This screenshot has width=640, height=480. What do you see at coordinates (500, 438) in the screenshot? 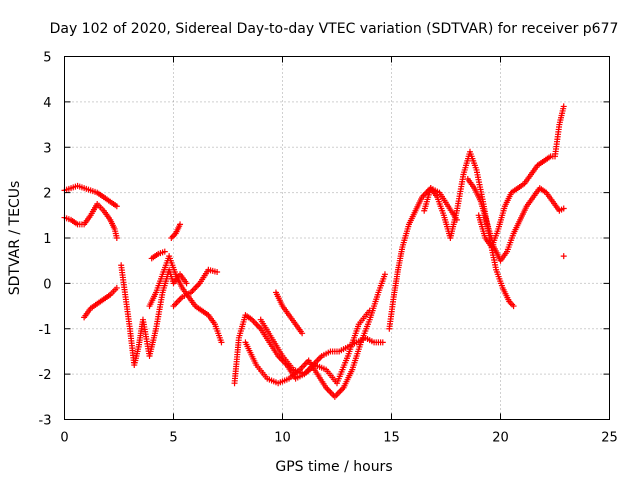
I see `x-tick-label: 20` at bounding box center [500, 438].